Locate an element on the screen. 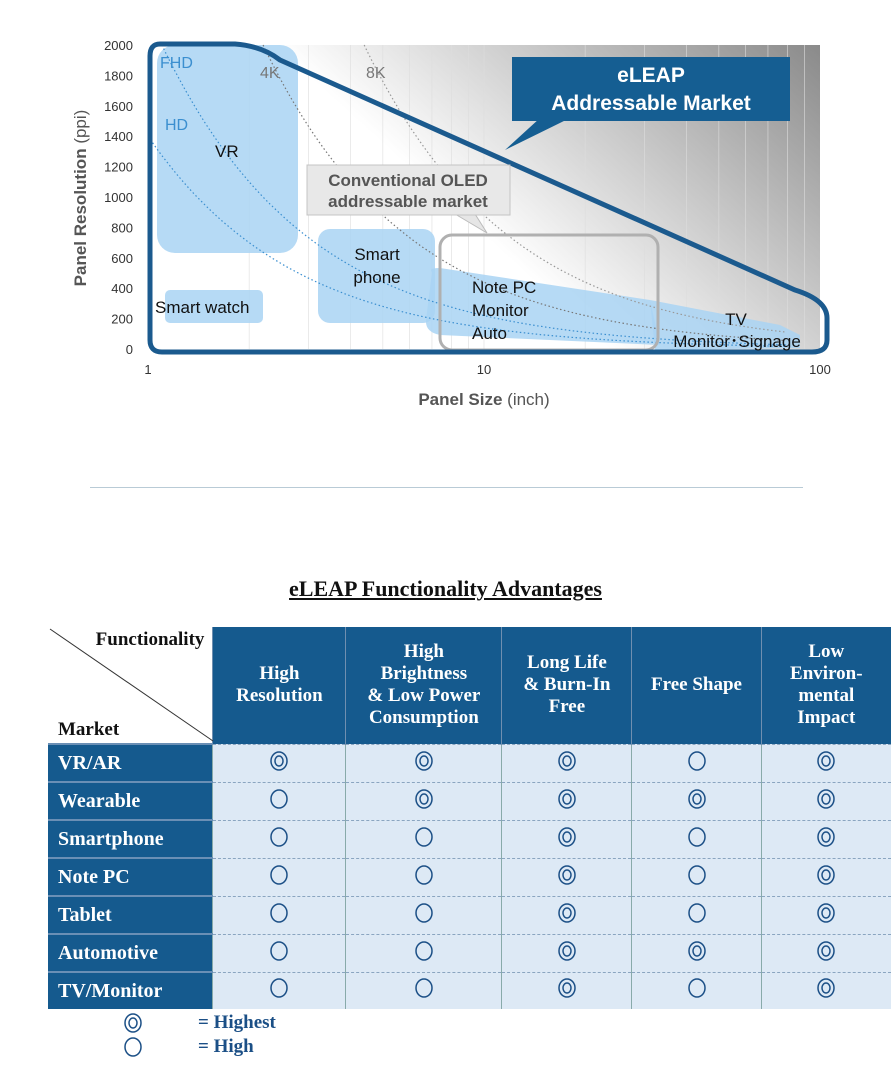 This screenshot has height=1080, width=891. curve-hd is located at coordinates (467, 241).